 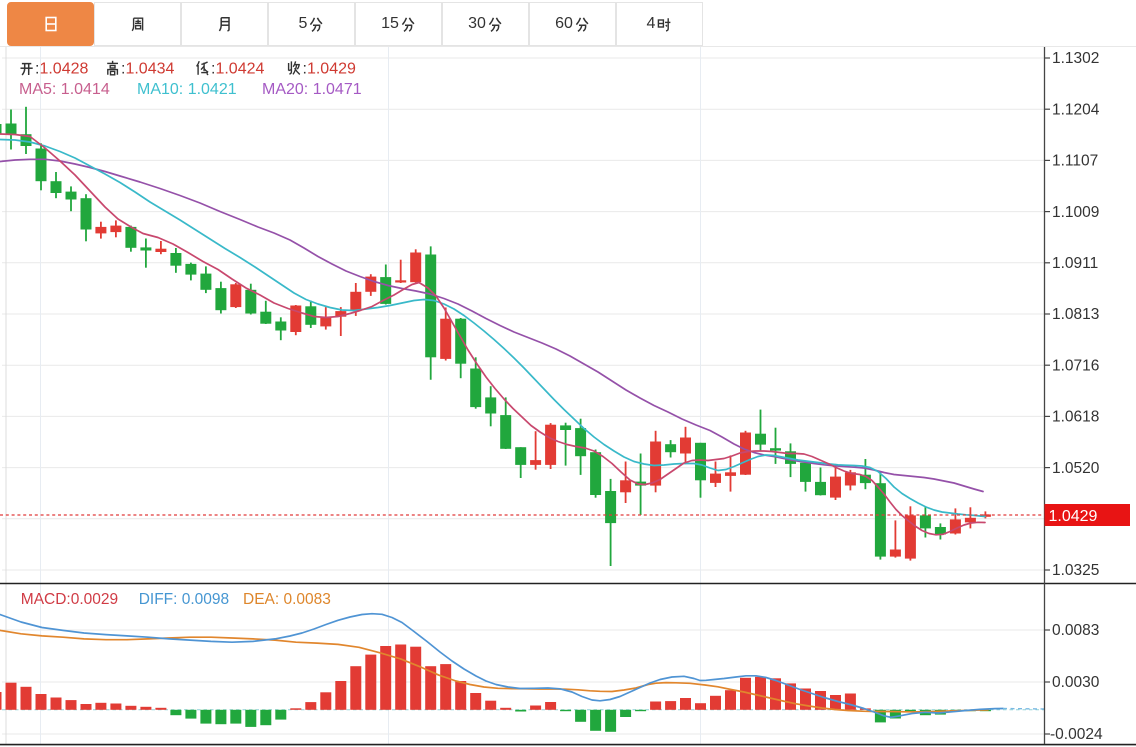 What do you see at coordinates (1075, 212) in the screenshot?
I see `svg-text: 1.1009` at bounding box center [1075, 212].